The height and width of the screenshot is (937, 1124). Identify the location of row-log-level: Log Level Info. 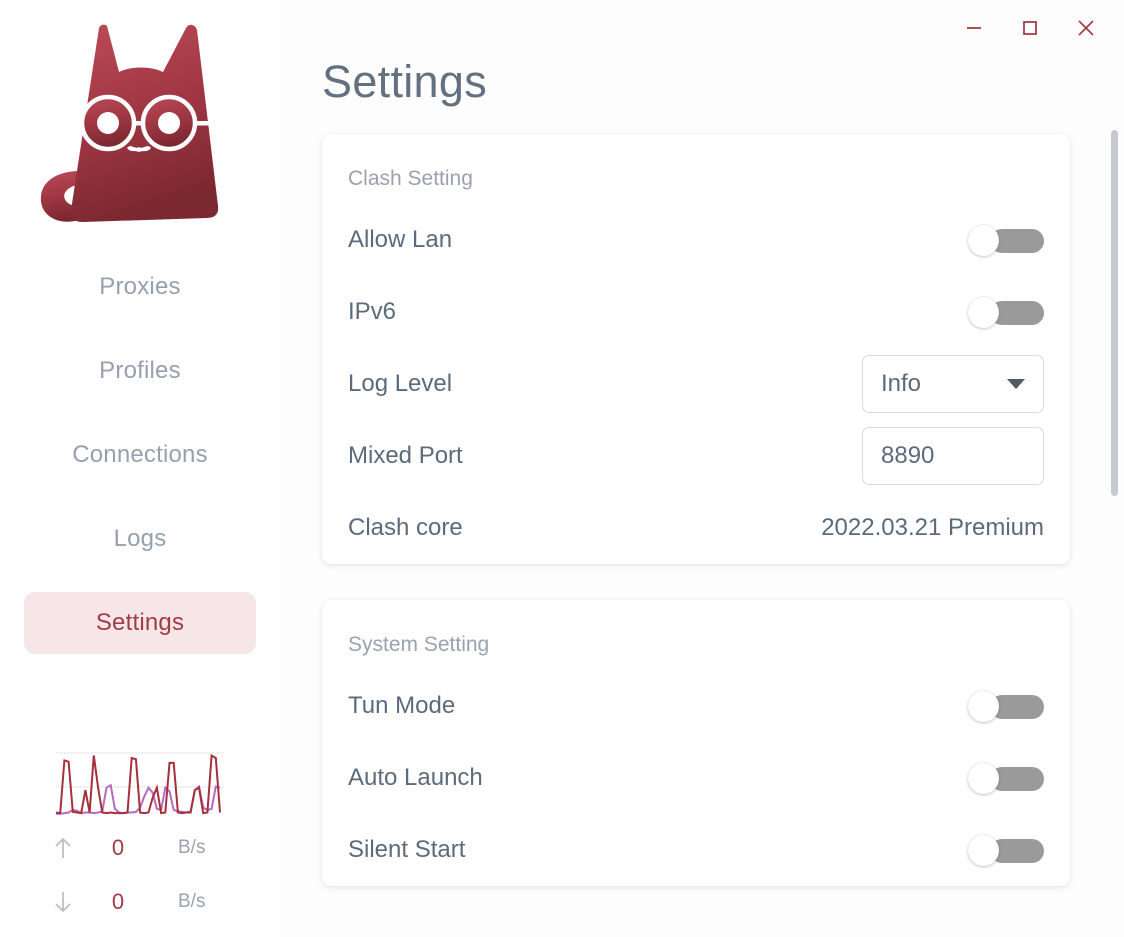
(696, 384).